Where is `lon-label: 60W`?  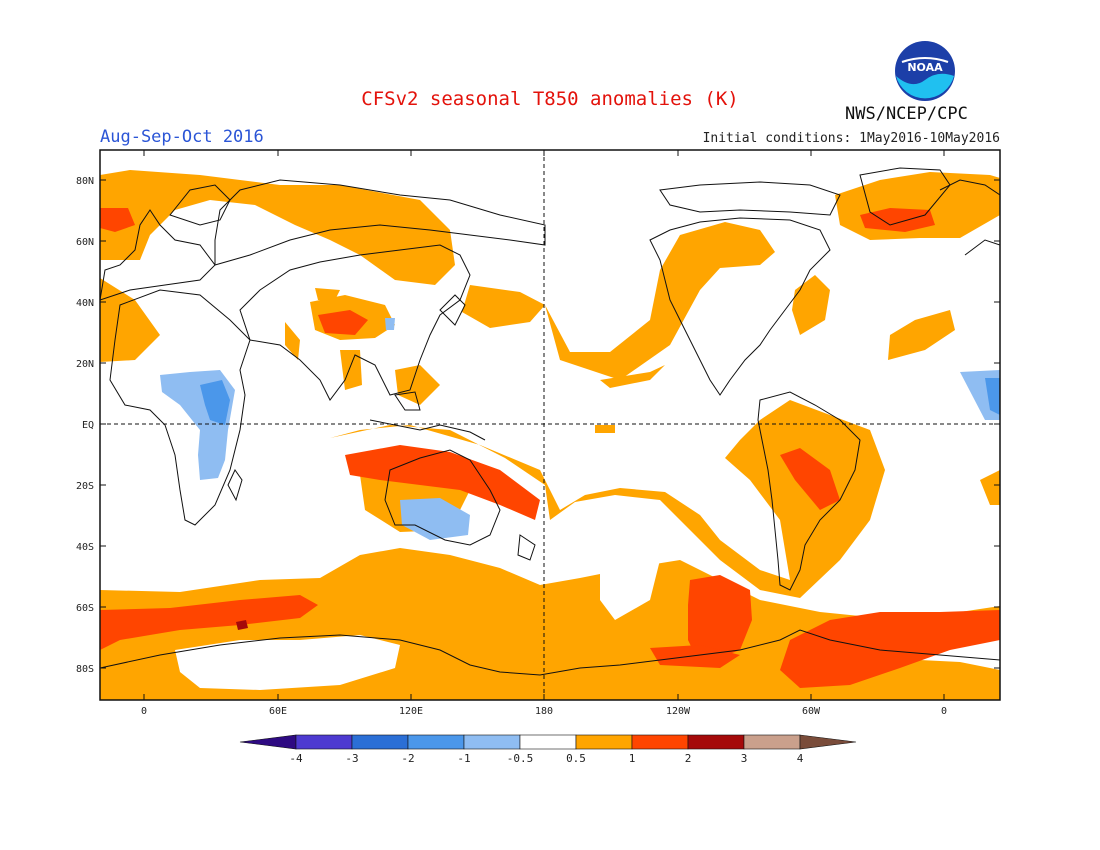 lon-label: 60W is located at coordinates (811, 711).